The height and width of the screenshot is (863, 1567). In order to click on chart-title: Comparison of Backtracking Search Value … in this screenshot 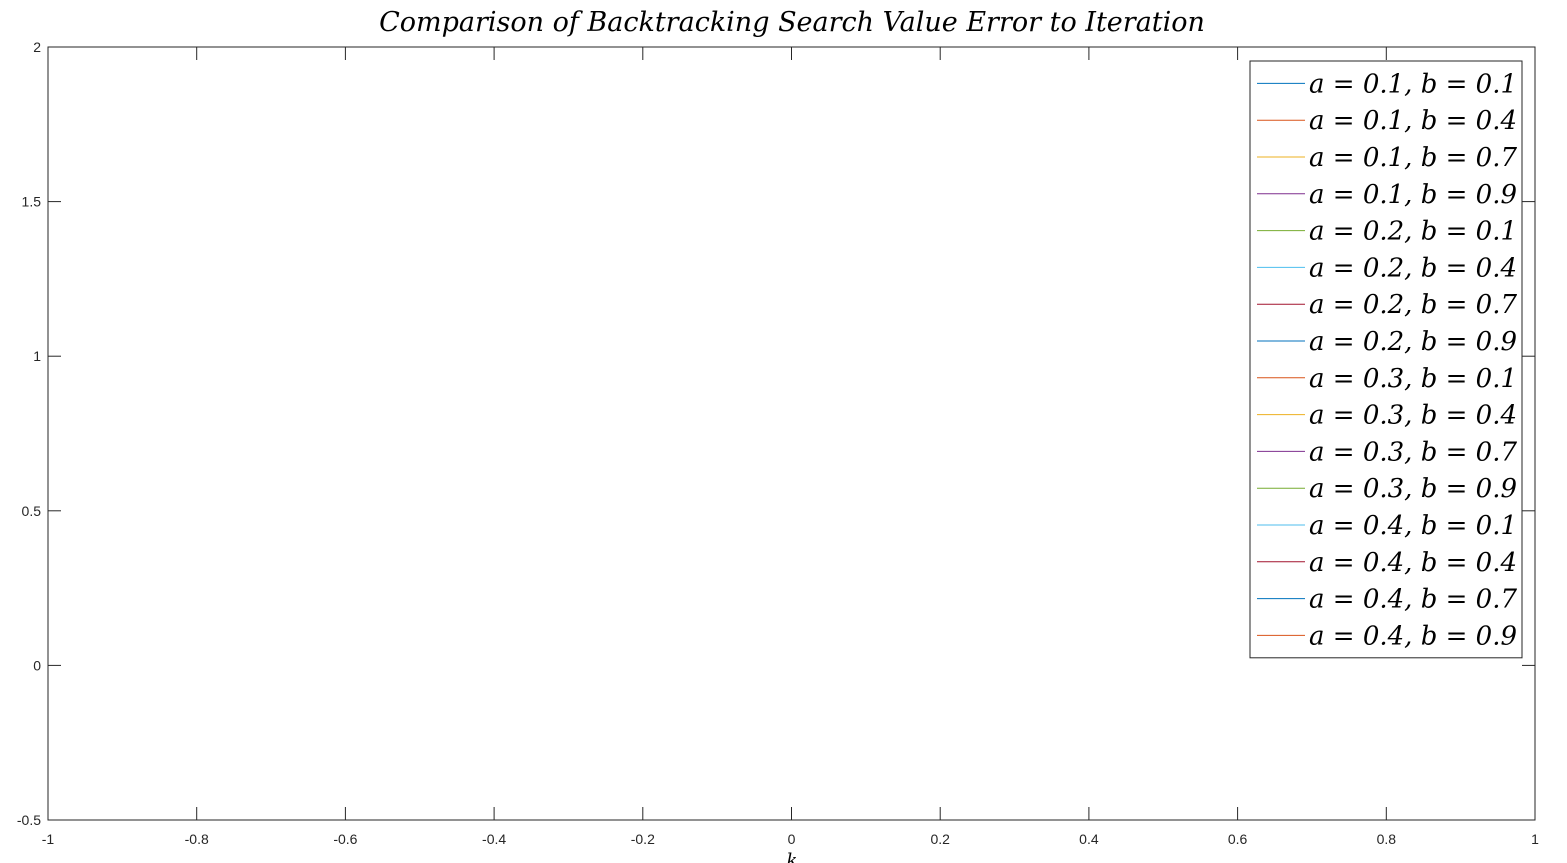, I will do `click(792, 22)`.